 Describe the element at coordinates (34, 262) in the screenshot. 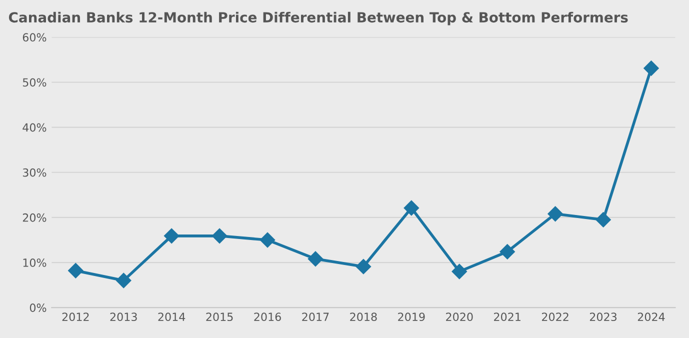

I see `y-tick-label: 10%` at that location.